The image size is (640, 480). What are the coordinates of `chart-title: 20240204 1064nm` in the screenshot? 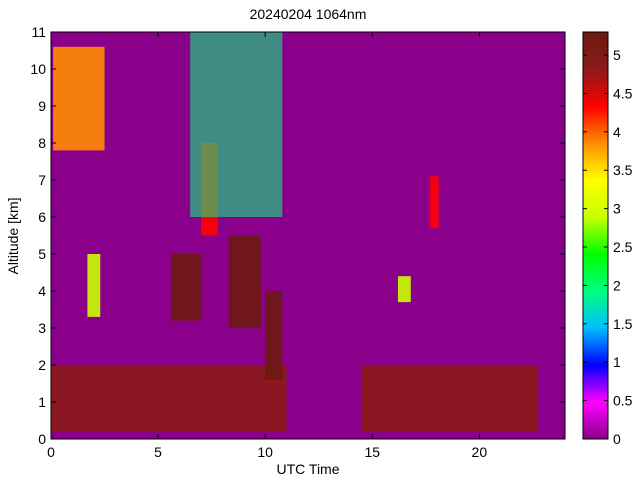 It's located at (308, 14).